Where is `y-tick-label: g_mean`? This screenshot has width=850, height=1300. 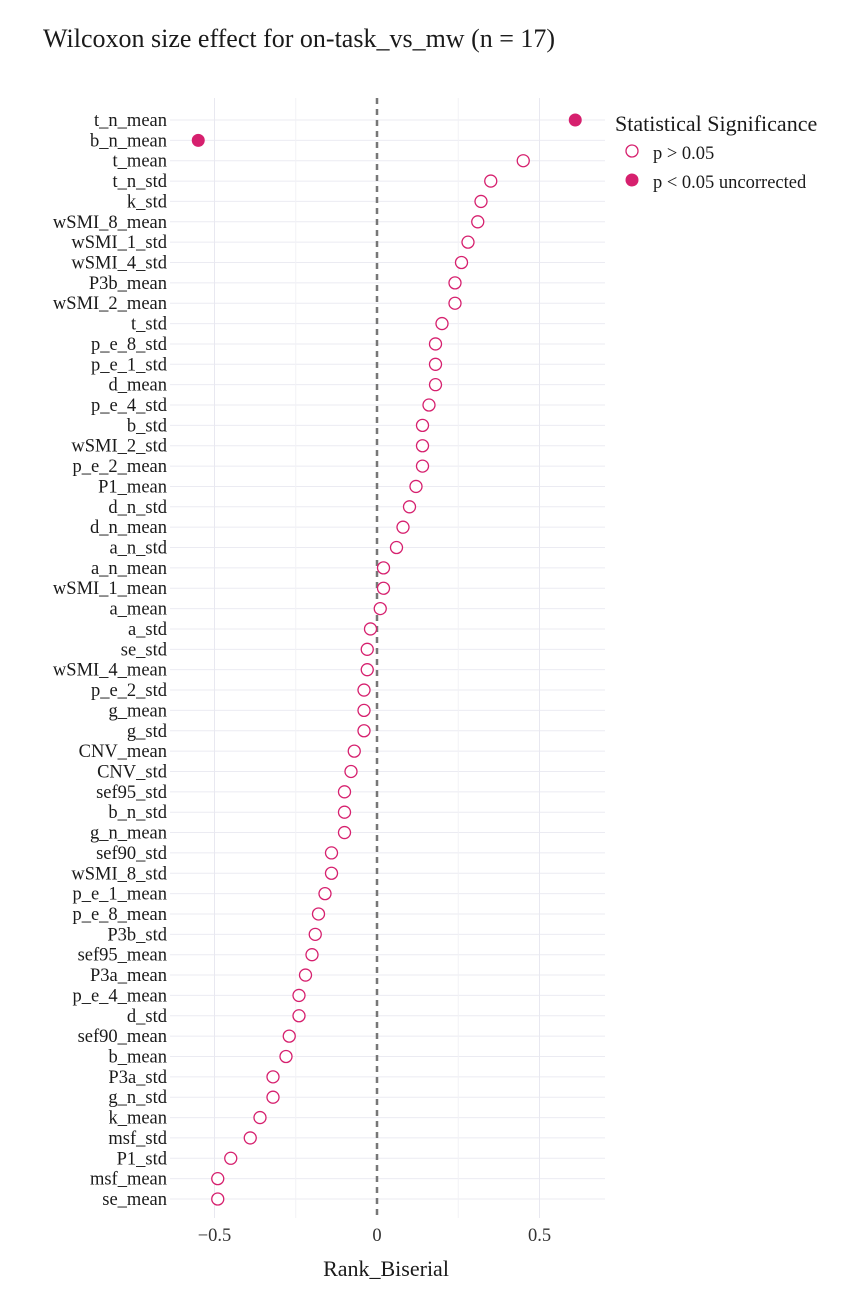
y-tick-label: g_mean is located at coordinates (137, 711).